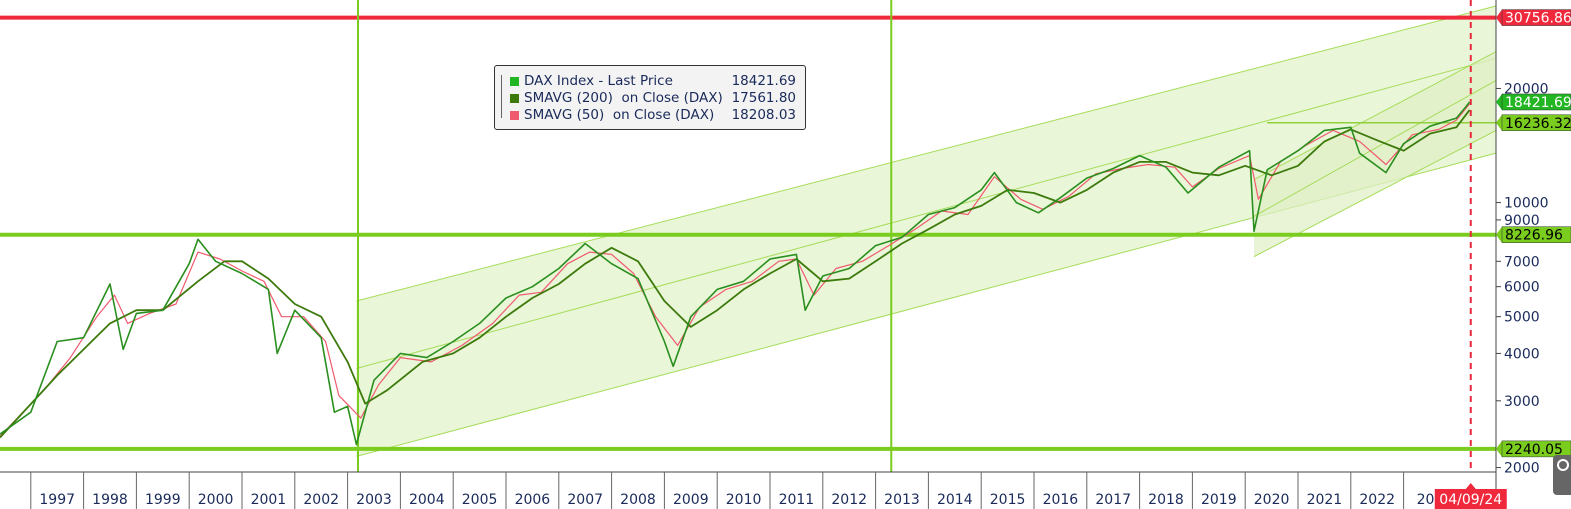 The height and width of the screenshot is (509, 1571). Describe the element at coordinates (638, 500) in the screenshot. I see `x-tick-label: 2008` at that location.